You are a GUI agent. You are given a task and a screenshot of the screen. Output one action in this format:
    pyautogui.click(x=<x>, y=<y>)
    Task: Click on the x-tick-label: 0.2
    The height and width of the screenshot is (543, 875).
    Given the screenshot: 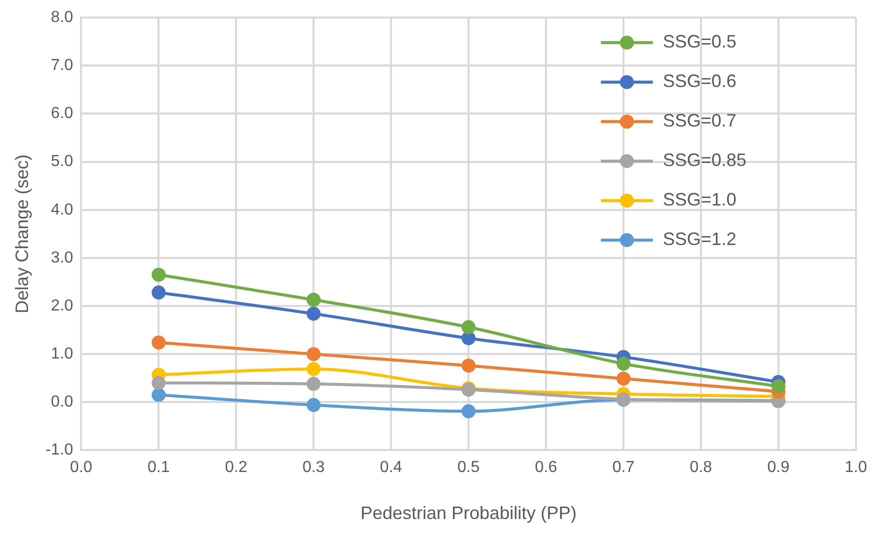 What is the action you would take?
    pyautogui.click(x=236, y=467)
    